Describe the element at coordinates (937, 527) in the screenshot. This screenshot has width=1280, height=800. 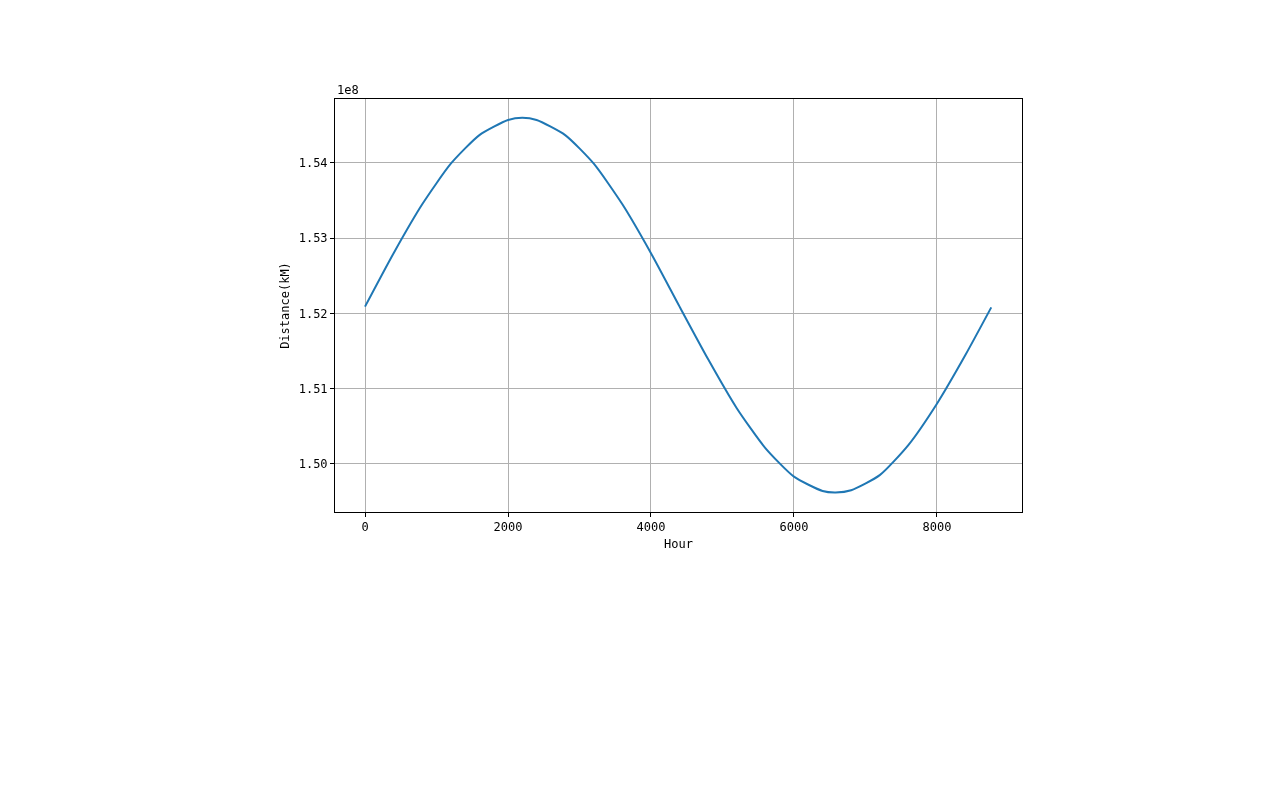
I see `x-tick-label: 8000` at that location.